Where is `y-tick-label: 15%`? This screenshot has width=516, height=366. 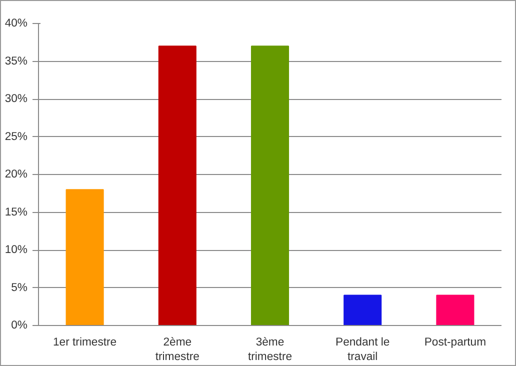
y-tick-label: 15% is located at coordinates (16, 212).